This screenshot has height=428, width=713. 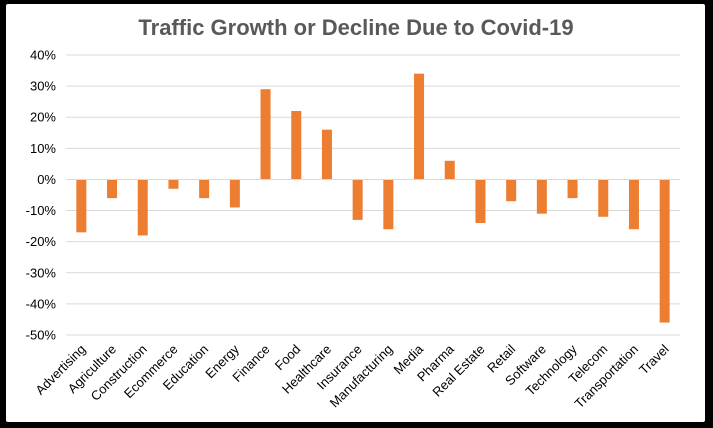 What do you see at coordinates (511, 190) in the screenshot?
I see `bar-retail` at bounding box center [511, 190].